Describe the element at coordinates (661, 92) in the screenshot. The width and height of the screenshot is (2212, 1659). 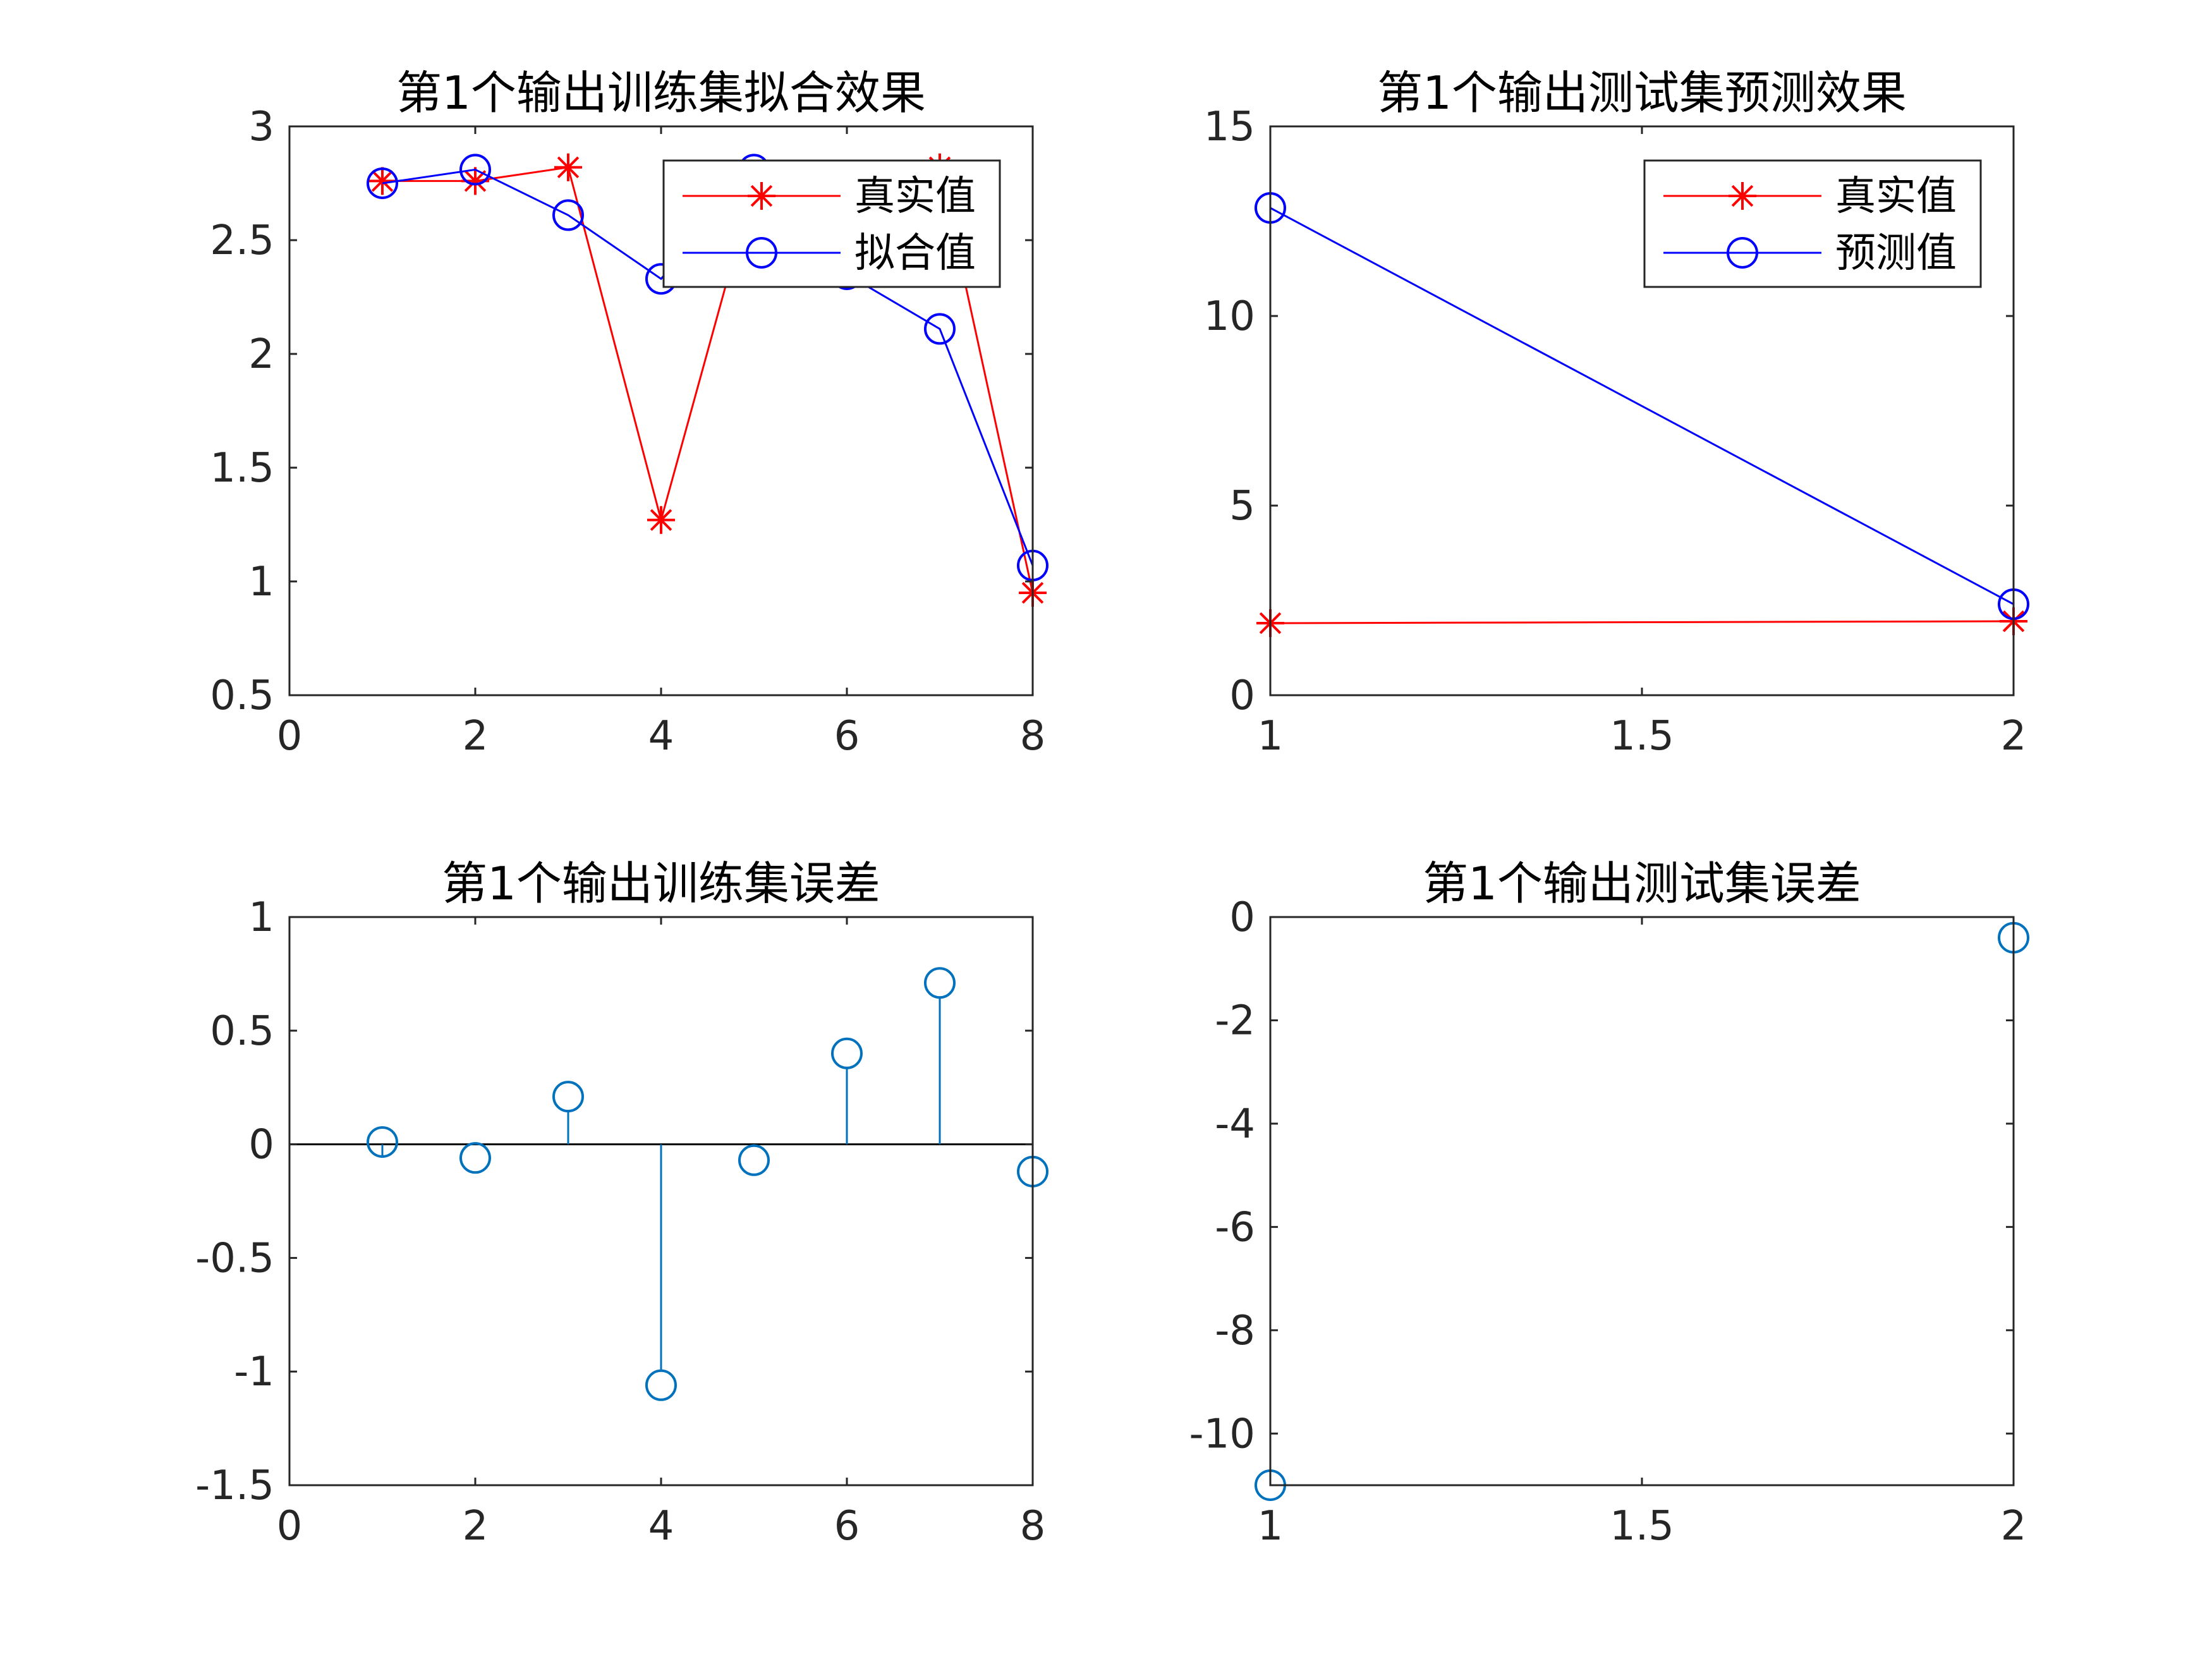
I see `chart-title: 第1个输出训练集拟合效果` at that location.